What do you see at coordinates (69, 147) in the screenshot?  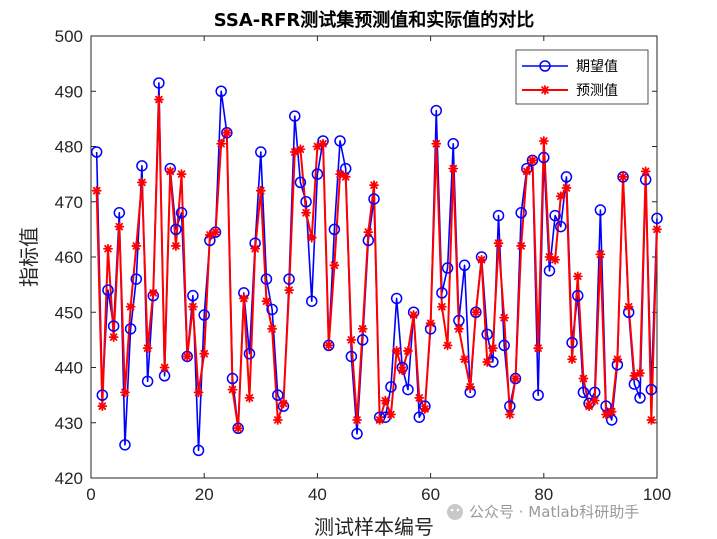 I see `y-tick-label: 480` at bounding box center [69, 147].